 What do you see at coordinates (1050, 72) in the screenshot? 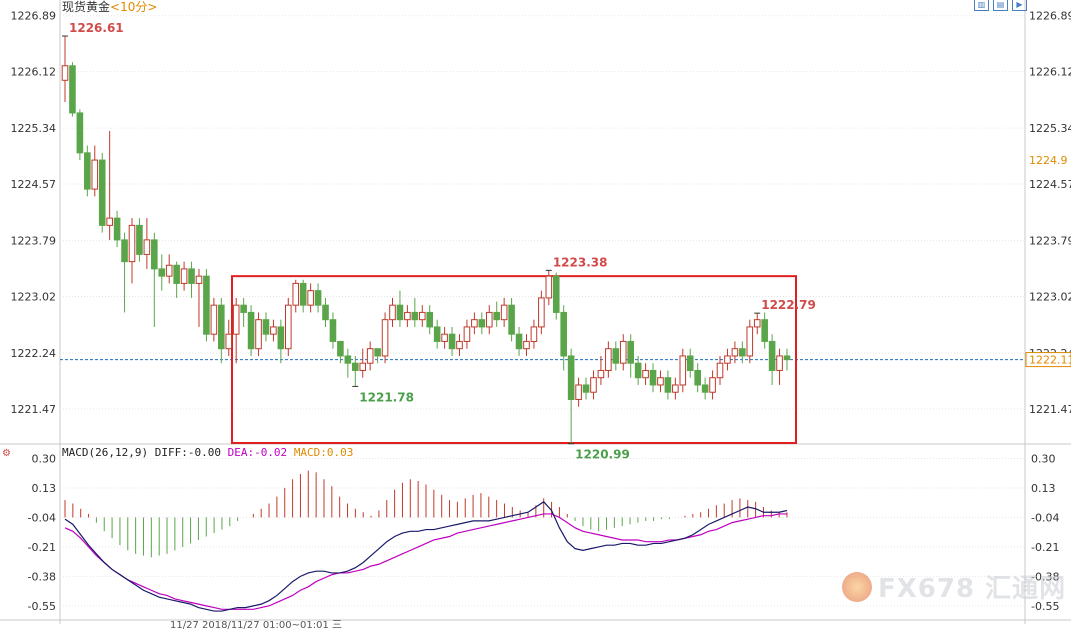
I see `price-tick-right: 1226.12` at bounding box center [1050, 72].